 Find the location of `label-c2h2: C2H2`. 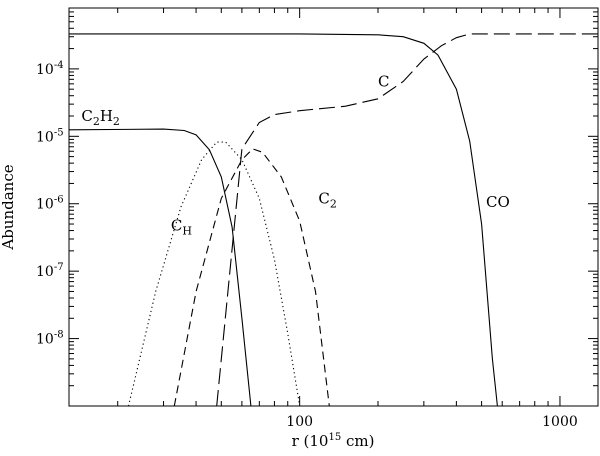

label-c2h2: C2H2 is located at coordinates (100, 117).